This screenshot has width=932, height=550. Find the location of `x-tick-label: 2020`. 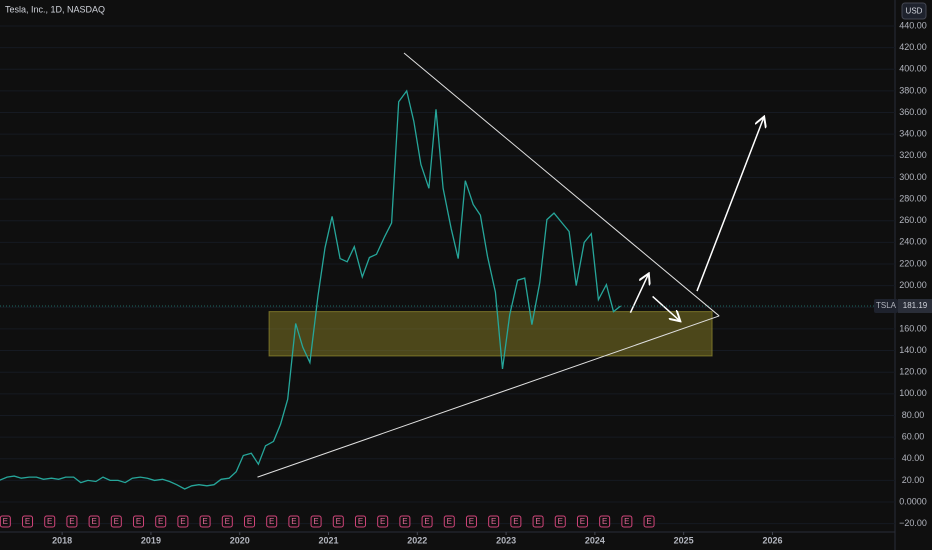

x-tick-label: 2020 is located at coordinates (240, 540).